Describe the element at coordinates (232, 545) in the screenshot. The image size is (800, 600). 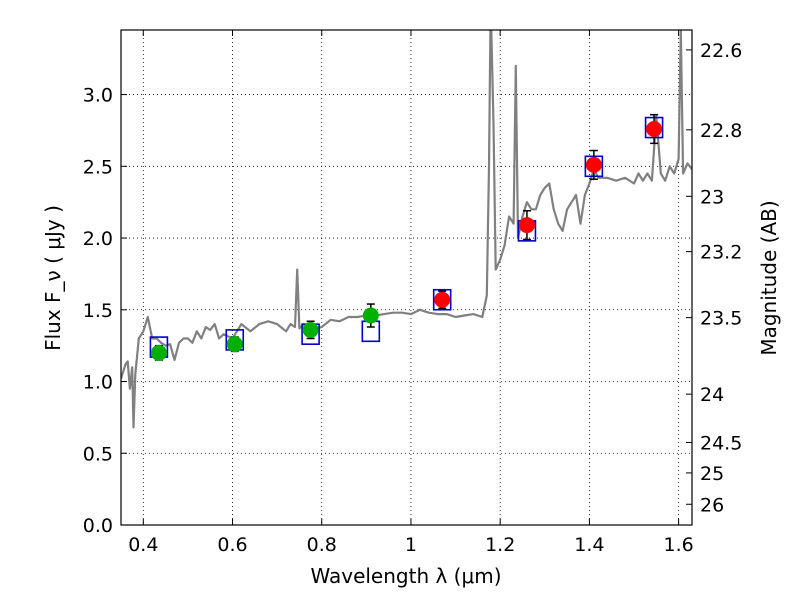
I see `x-tick-label: 0.6` at that location.